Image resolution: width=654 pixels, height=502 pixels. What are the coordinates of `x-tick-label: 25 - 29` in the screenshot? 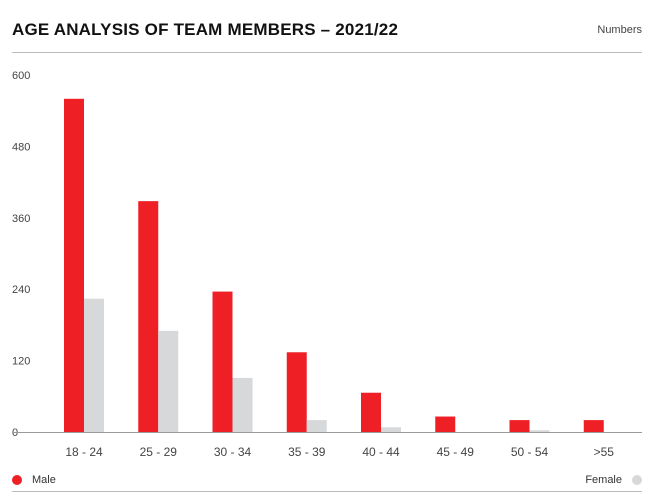 It's located at (159, 452).